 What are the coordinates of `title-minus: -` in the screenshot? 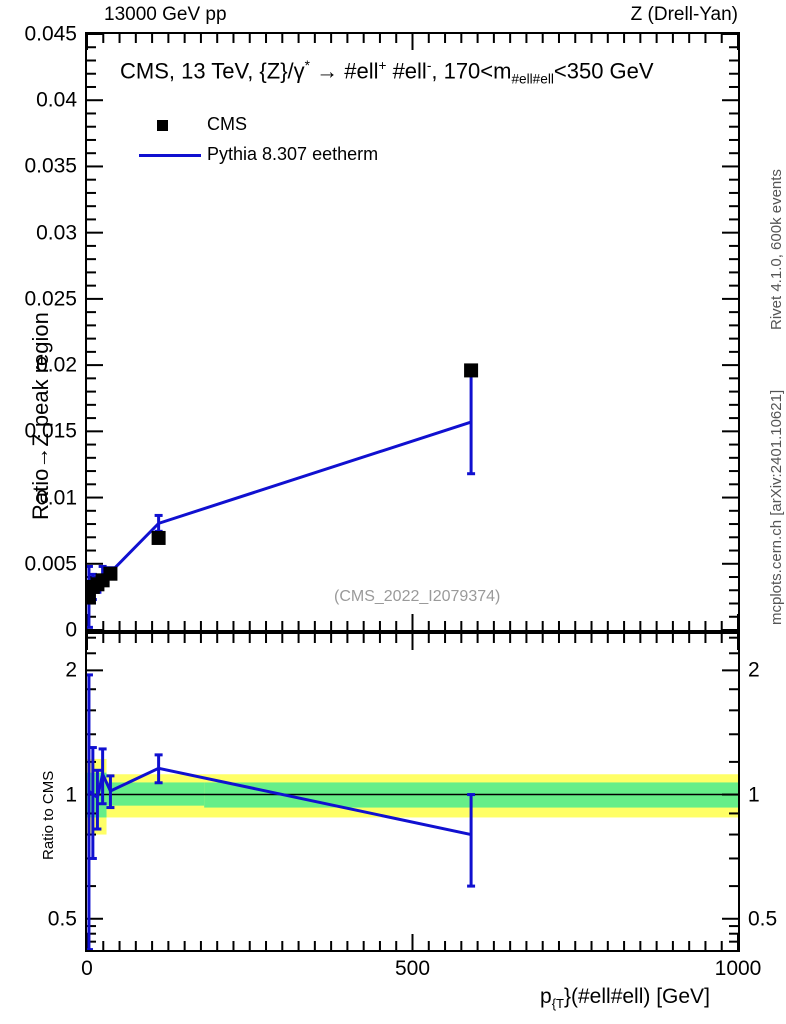 It's located at (429, 65).